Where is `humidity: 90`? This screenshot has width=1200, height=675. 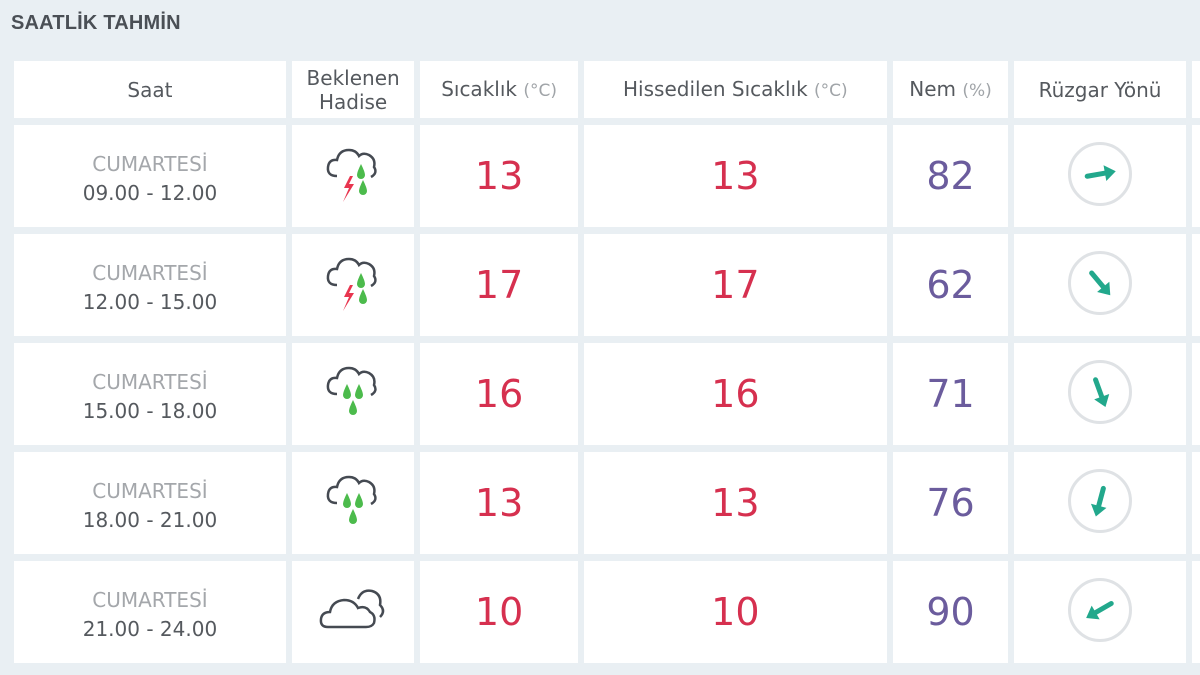 humidity: 90 is located at coordinates (950, 612).